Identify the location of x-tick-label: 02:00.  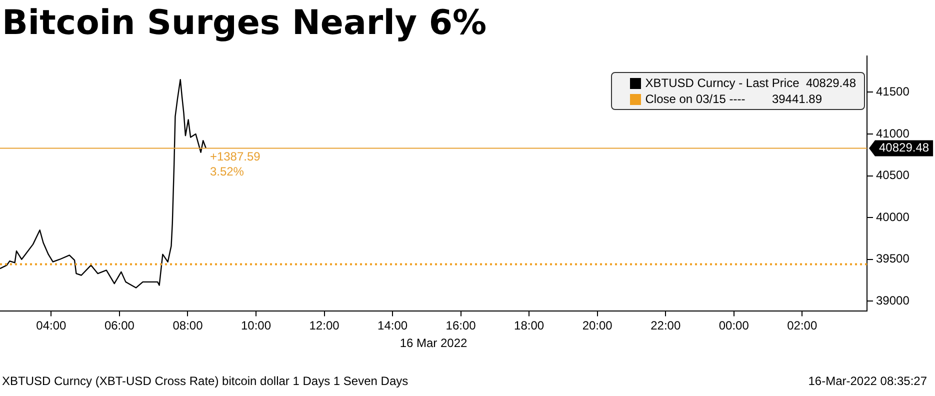
(802, 325).